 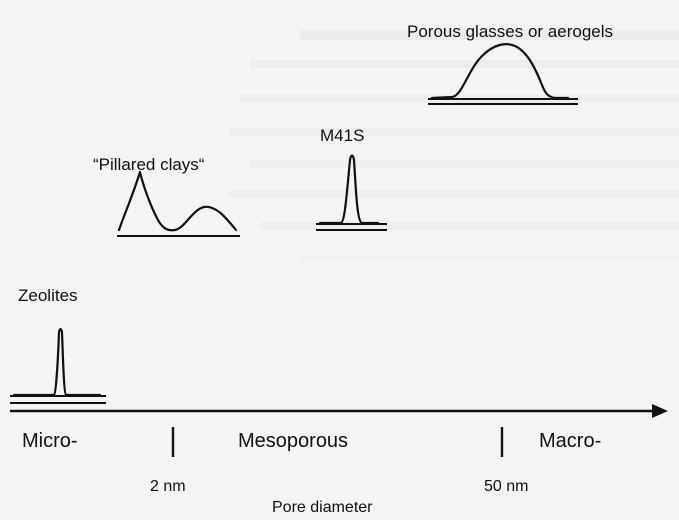 What do you see at coordinates (510, 31) in the screenshot?
I see `porous-glasses-label: Porous glasses or aerogels` at bounding box center [510, 31].